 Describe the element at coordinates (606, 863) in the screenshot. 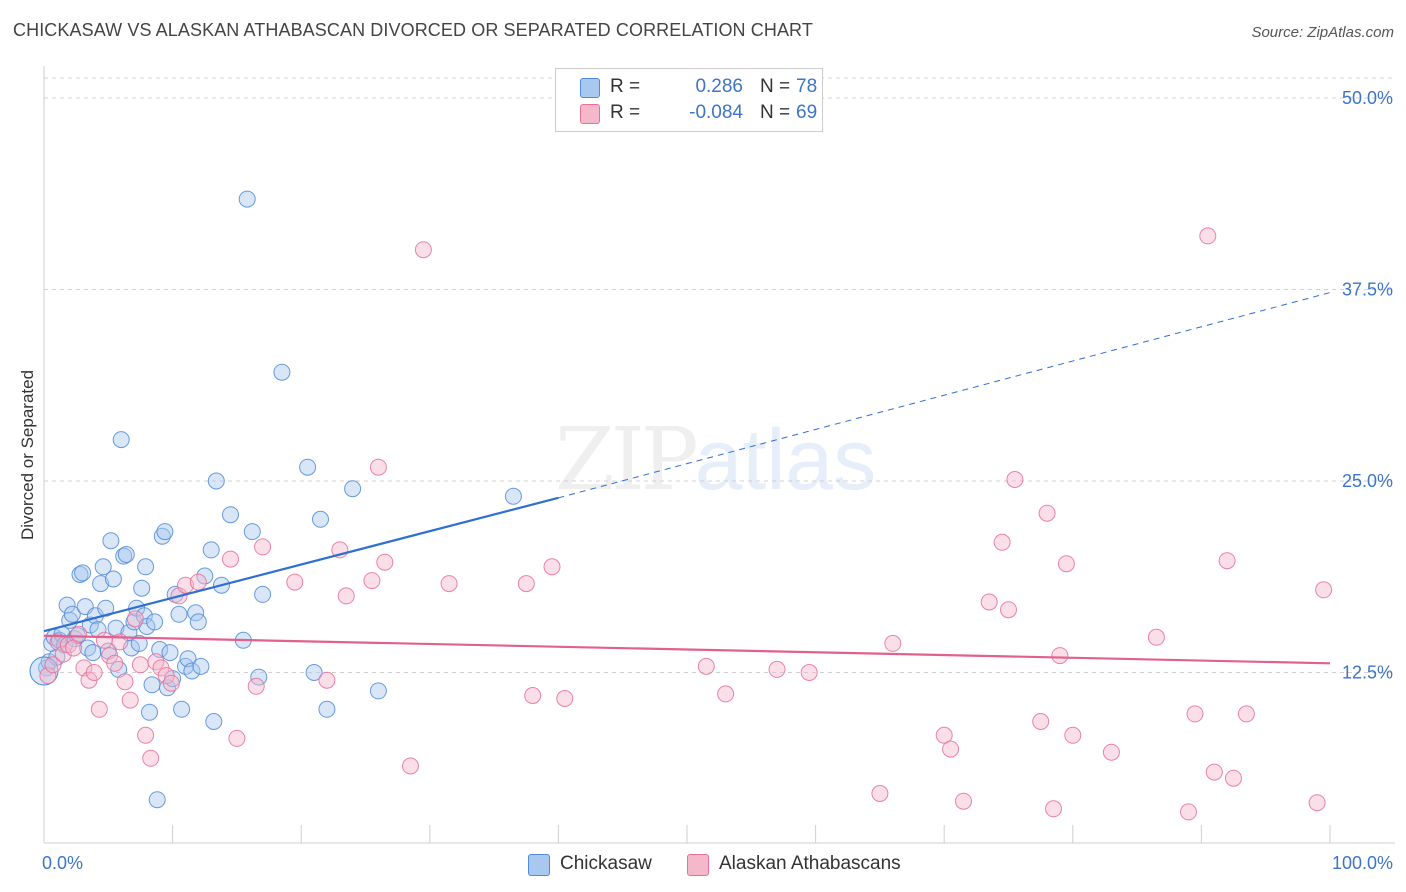

I see `legend-label-chickasaw: Chickasaw` at that location.